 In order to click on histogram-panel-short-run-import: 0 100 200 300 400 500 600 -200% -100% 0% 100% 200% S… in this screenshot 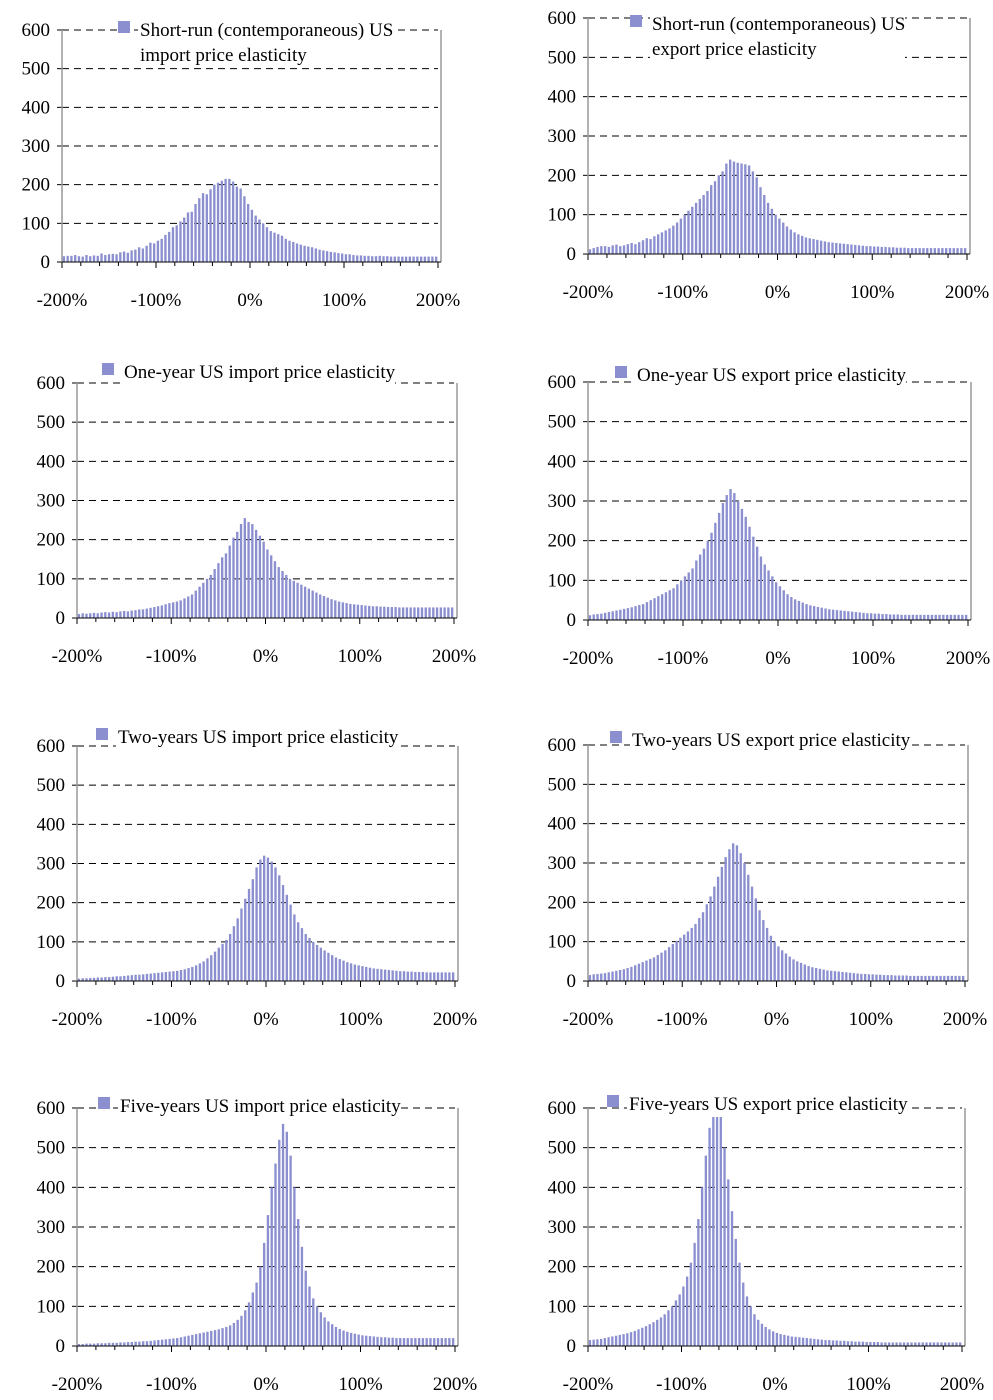, I will do `click(250, 160)`.